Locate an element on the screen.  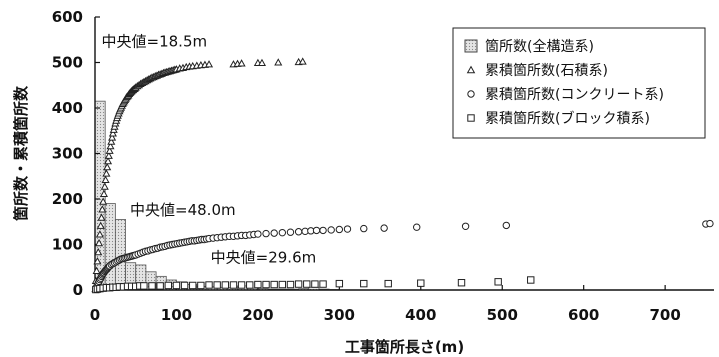
legend-label-stone: 累積箇所数(石積系) is located at coordinates (546, 70).